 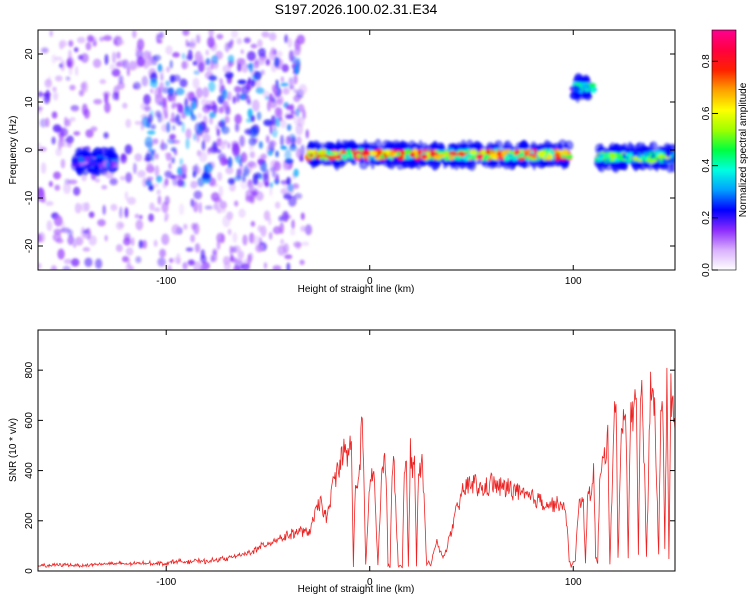 I want to click on colorbar-tick-label: 0.4, so click(x=706, y=165).